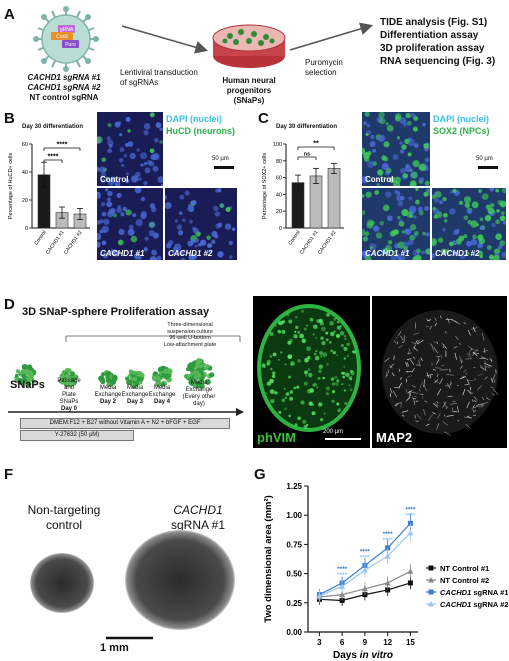 The width and height of the screenshot is (509, 661). Describe the element at coordinates (410, 642) in the screenshot. I see `x-tick-label: 15` at that location.